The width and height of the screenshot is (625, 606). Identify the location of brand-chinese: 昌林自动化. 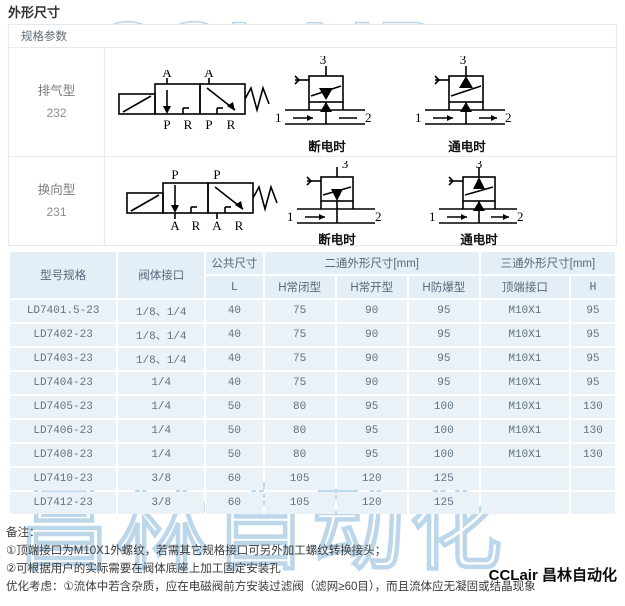
(579, 575).